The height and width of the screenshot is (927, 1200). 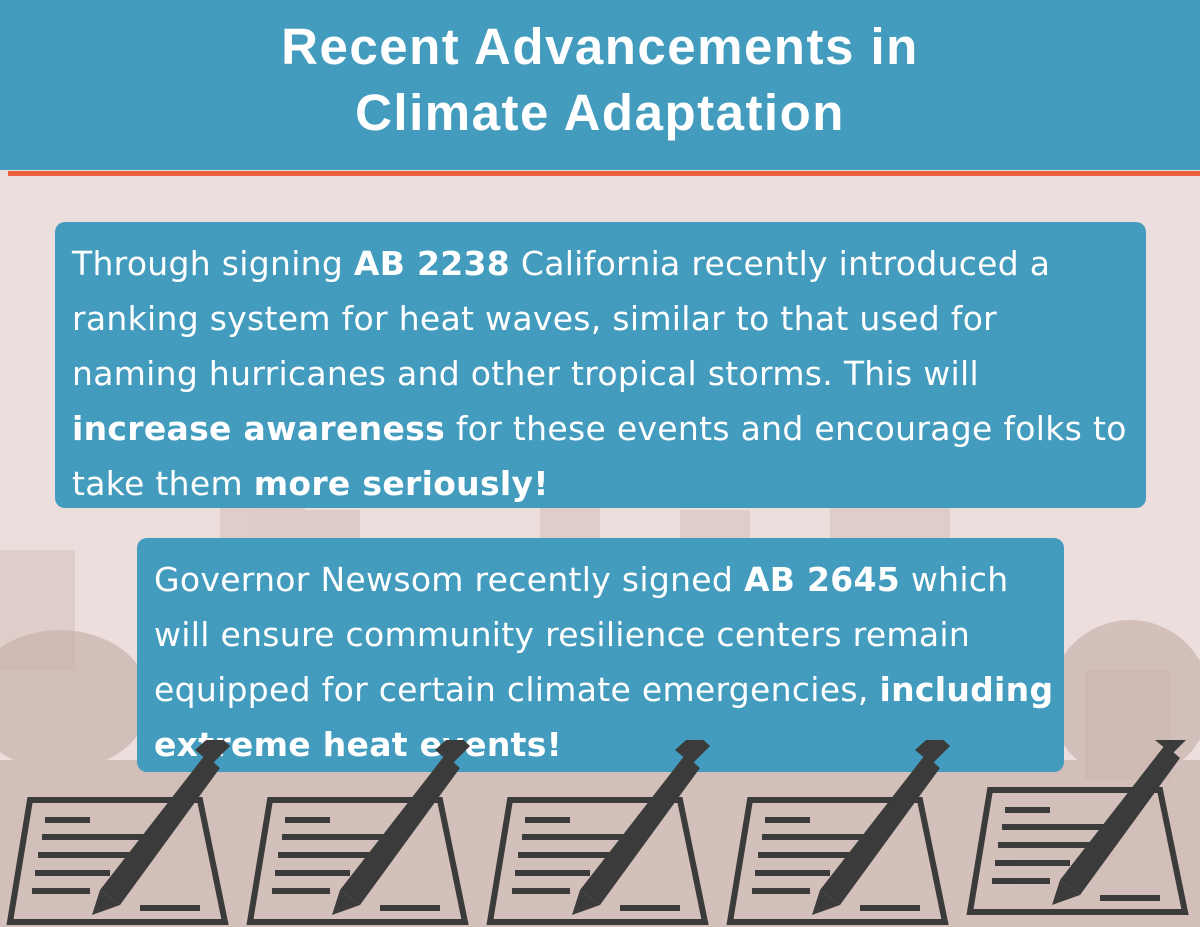 I want to click on body-text: Governor Newsom recently signed, so click(x=449, y=579).